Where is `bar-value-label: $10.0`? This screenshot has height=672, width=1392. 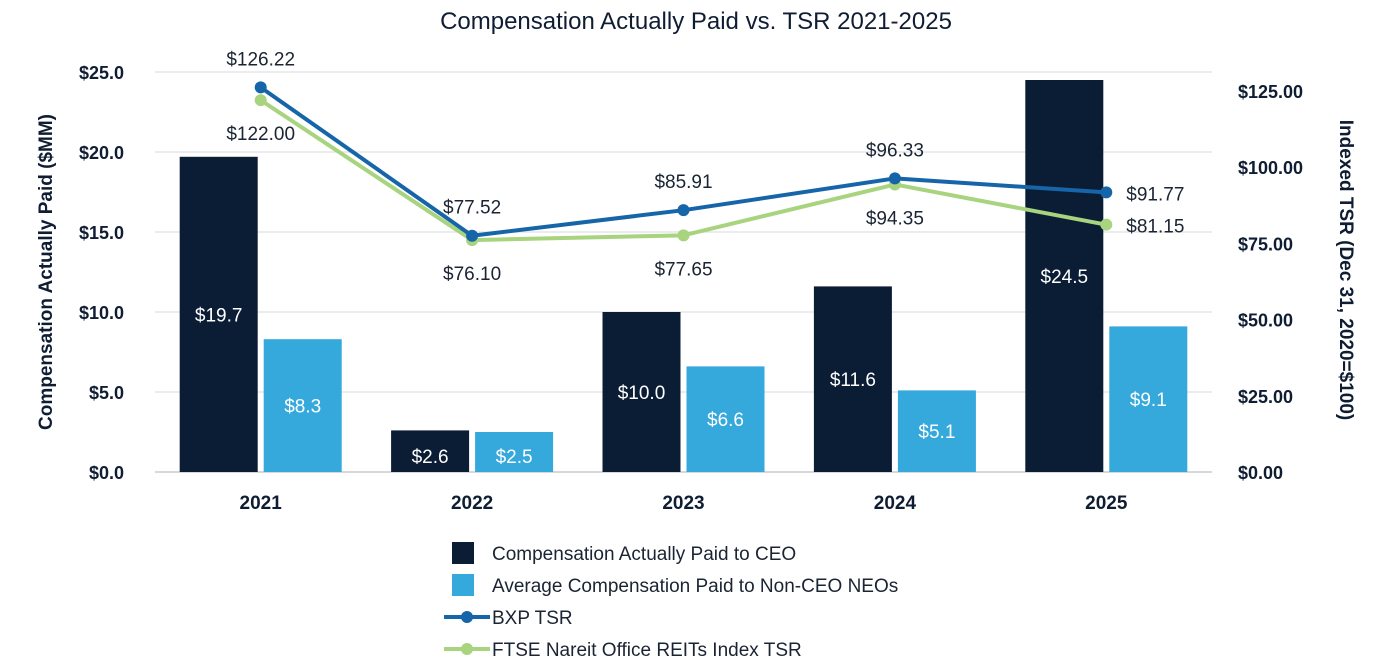 bar-value-label: $10.0 is located at coordinates (642, 393).